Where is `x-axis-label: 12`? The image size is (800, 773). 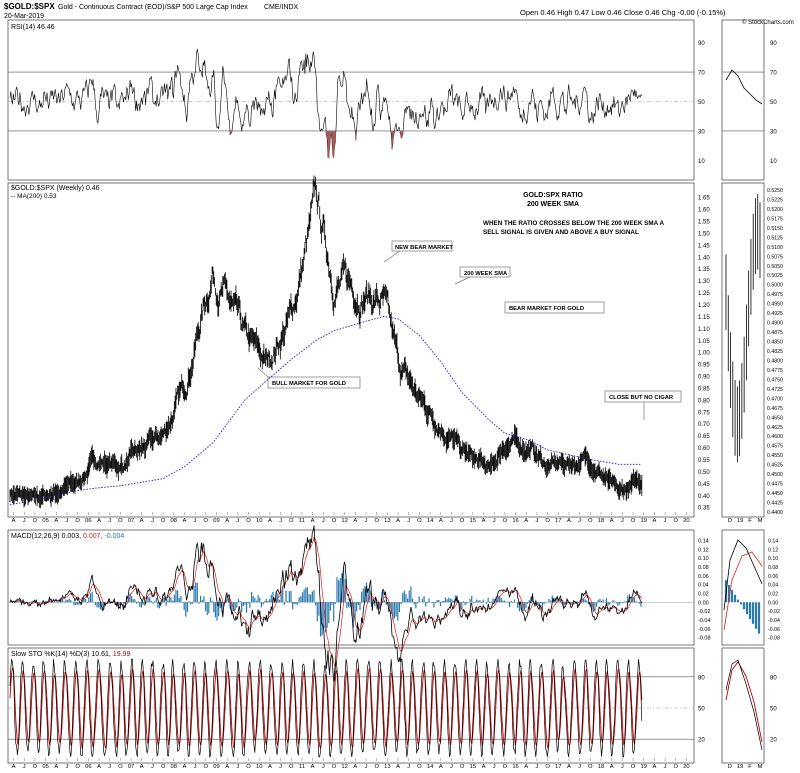
x-axis-label: 12 is located at coordinates (344, 521).